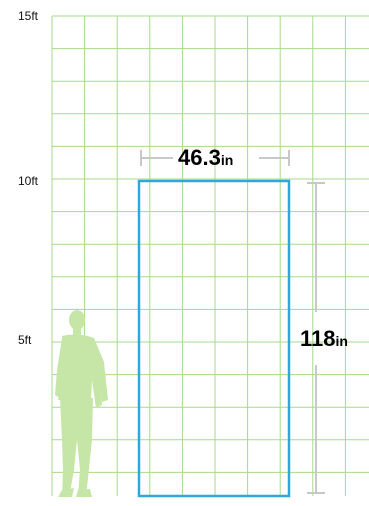 Image resolution: width=369 pixels, height=506 pixels. Describe the element at coordinates (28, 16) in the screenshot. I see `scale-label-15ft: 15ft` at that location.